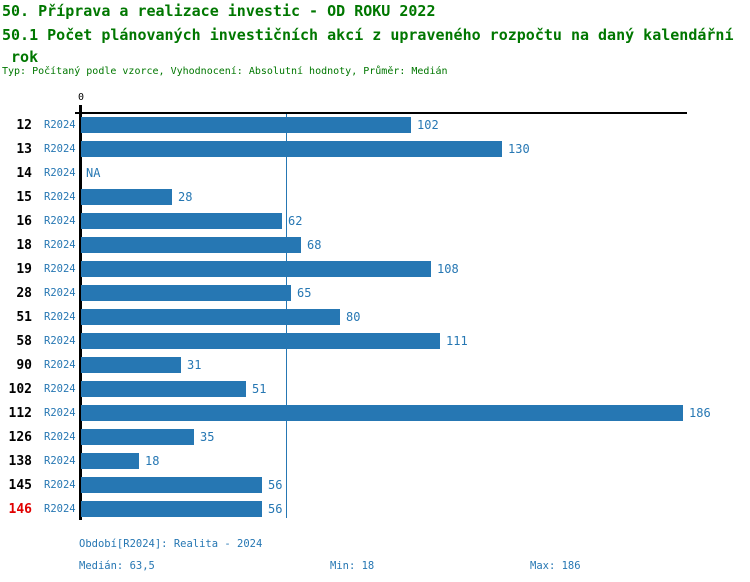  I want to click on row-category-label: 145, so click(20, 485).